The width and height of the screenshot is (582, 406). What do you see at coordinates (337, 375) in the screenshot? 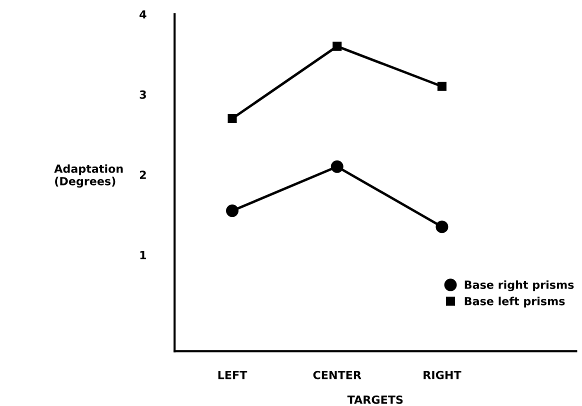
I see `x-tick-label: CENTER` at bounding box center [337, 375].